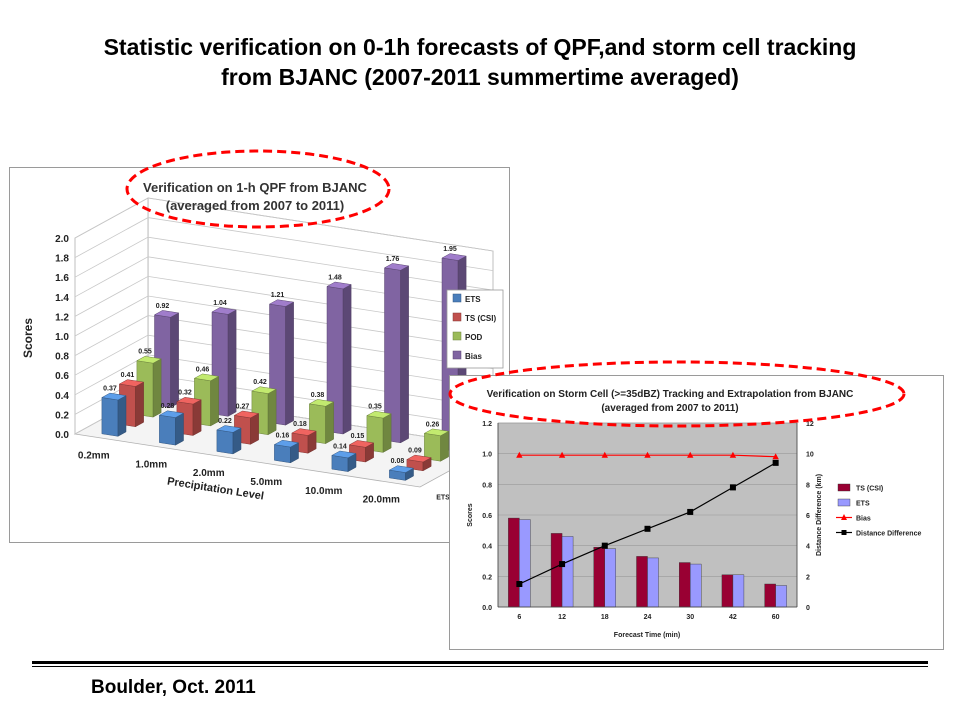  I want to click on qpf-bar-value-label: 0.14, so click(340, 446).